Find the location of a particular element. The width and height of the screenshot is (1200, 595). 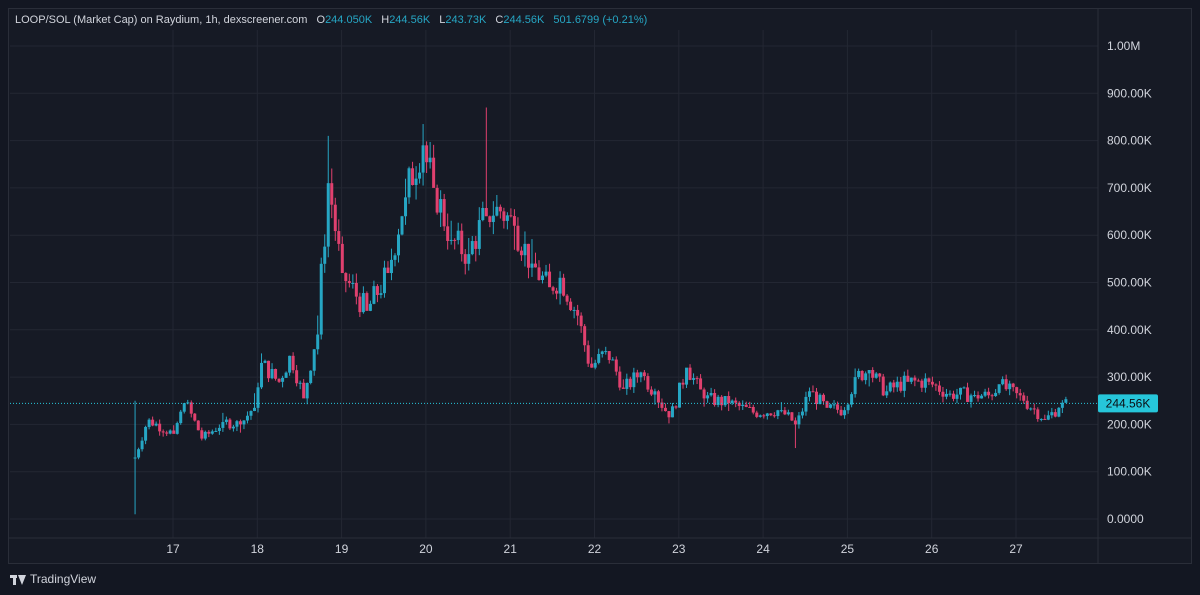

last-price-badge is located at coordinates (1128, 403).